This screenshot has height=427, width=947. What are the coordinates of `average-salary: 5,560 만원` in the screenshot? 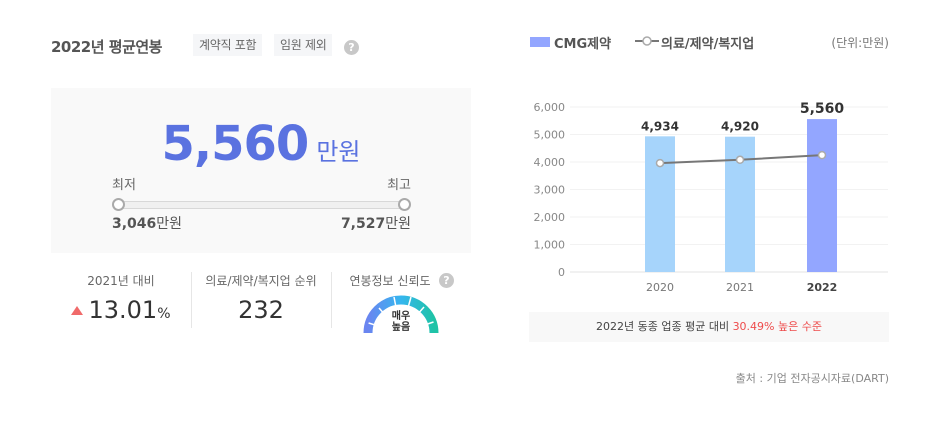 It's located at (261, 144).